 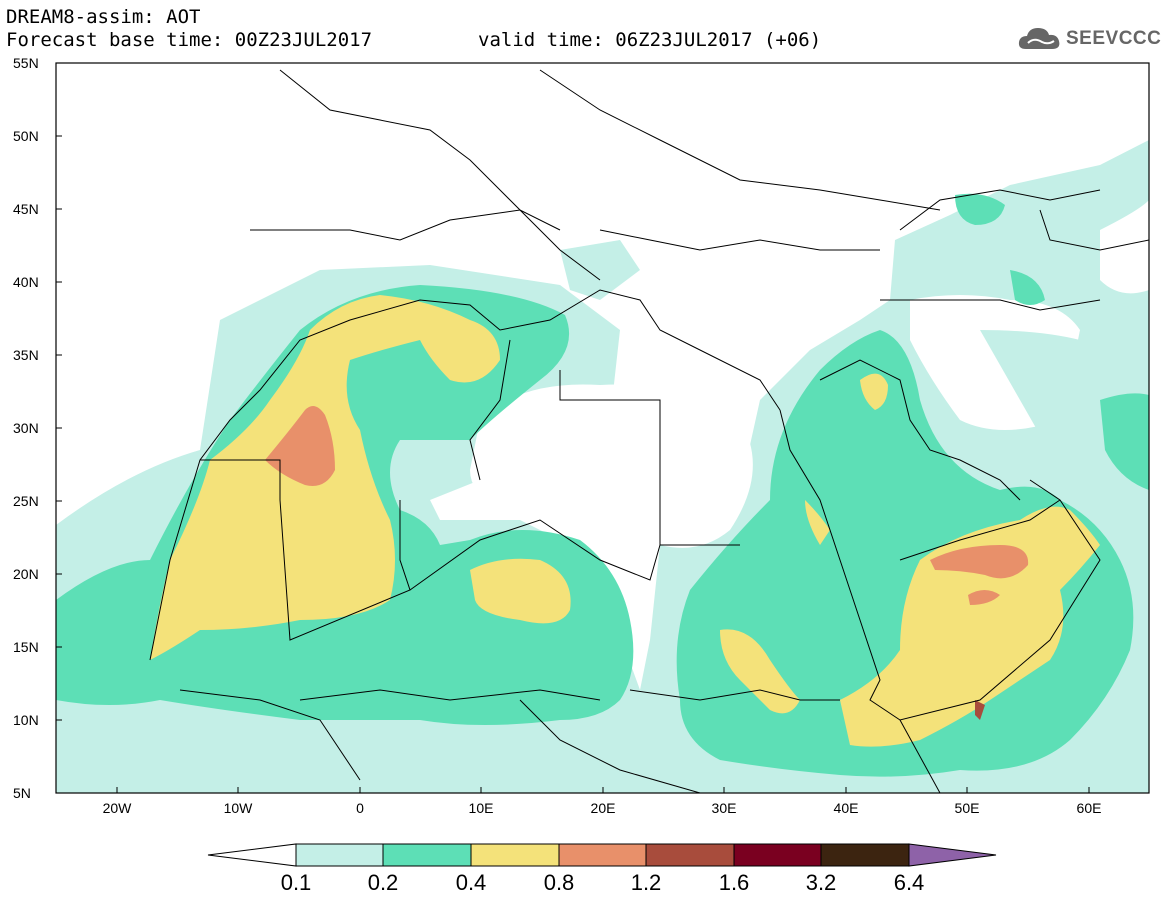 What do you see at coordinates (189, 40) in the screenshot?
I see `forecast-base-time: Forecast base time: 00Z23JUL2017` at bounding box center [189, 40].